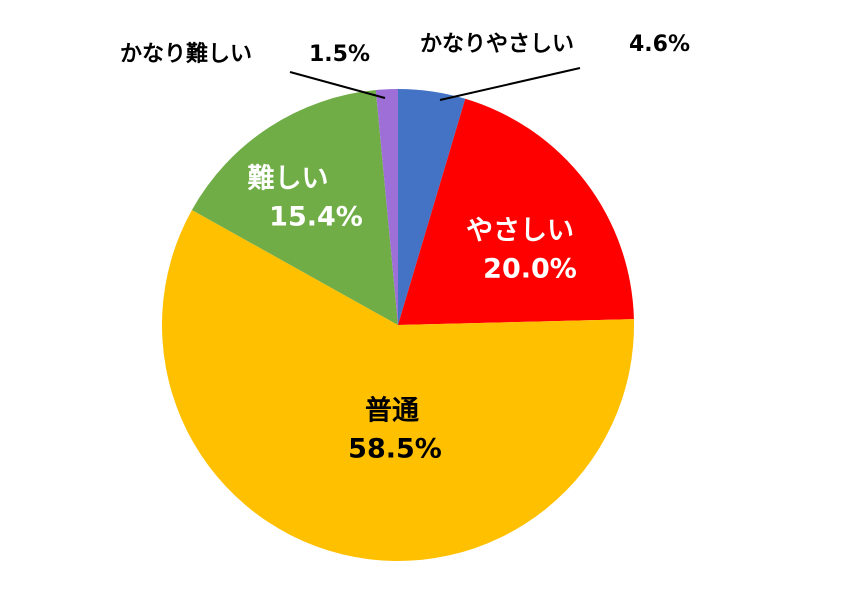  Describe the element at coordinates (392, 411) in the screenshot. I see `category-label: 普通` at that location.